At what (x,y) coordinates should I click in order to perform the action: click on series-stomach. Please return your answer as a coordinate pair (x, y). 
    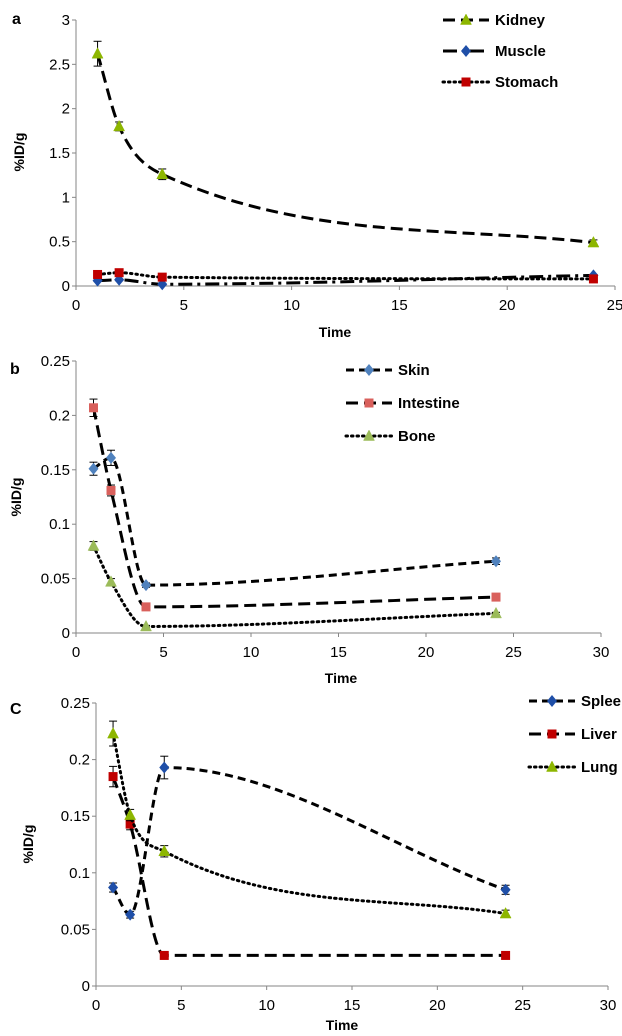
    Looking at the image, I should click on (345, 276).